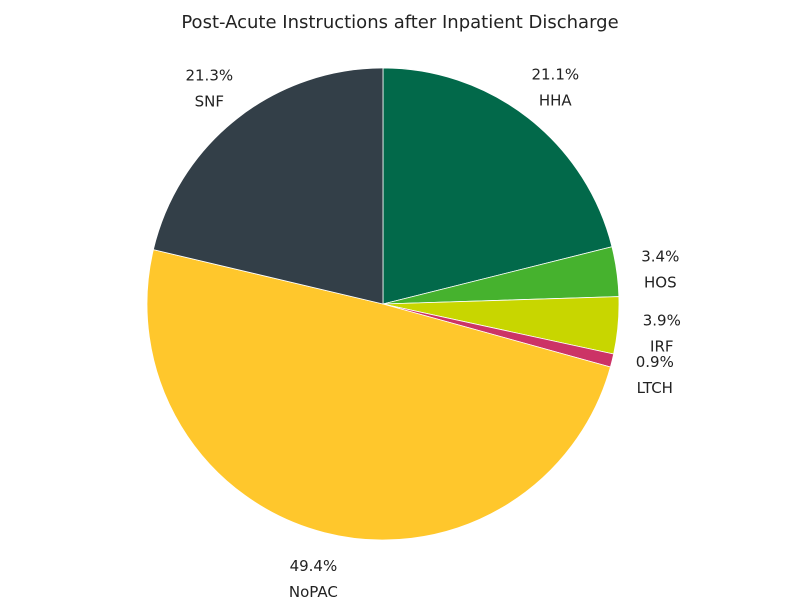 This screenshot has width=800, height=600. What do you see at coordinates (209, 101) in the screenshot?
I see `slice-category-label: SNF` at bounding box center [209, 101].